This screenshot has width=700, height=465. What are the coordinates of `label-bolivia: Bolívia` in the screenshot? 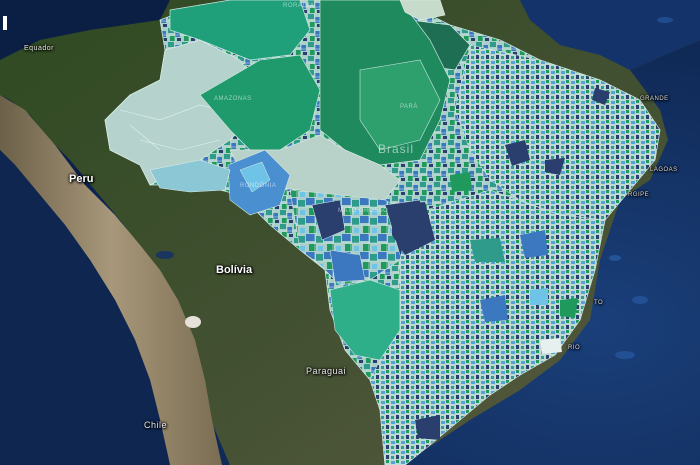 It's located at (234, 270).